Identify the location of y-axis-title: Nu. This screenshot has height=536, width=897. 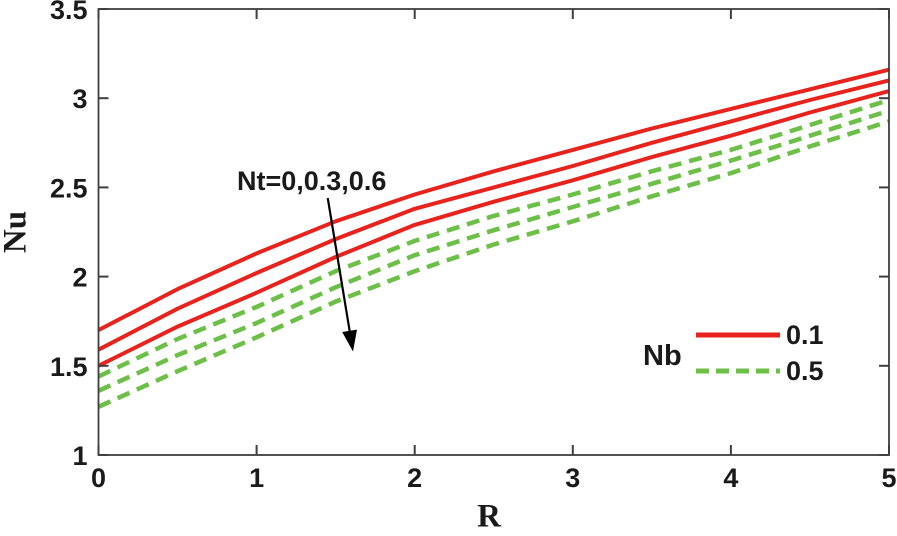
(17, 232).